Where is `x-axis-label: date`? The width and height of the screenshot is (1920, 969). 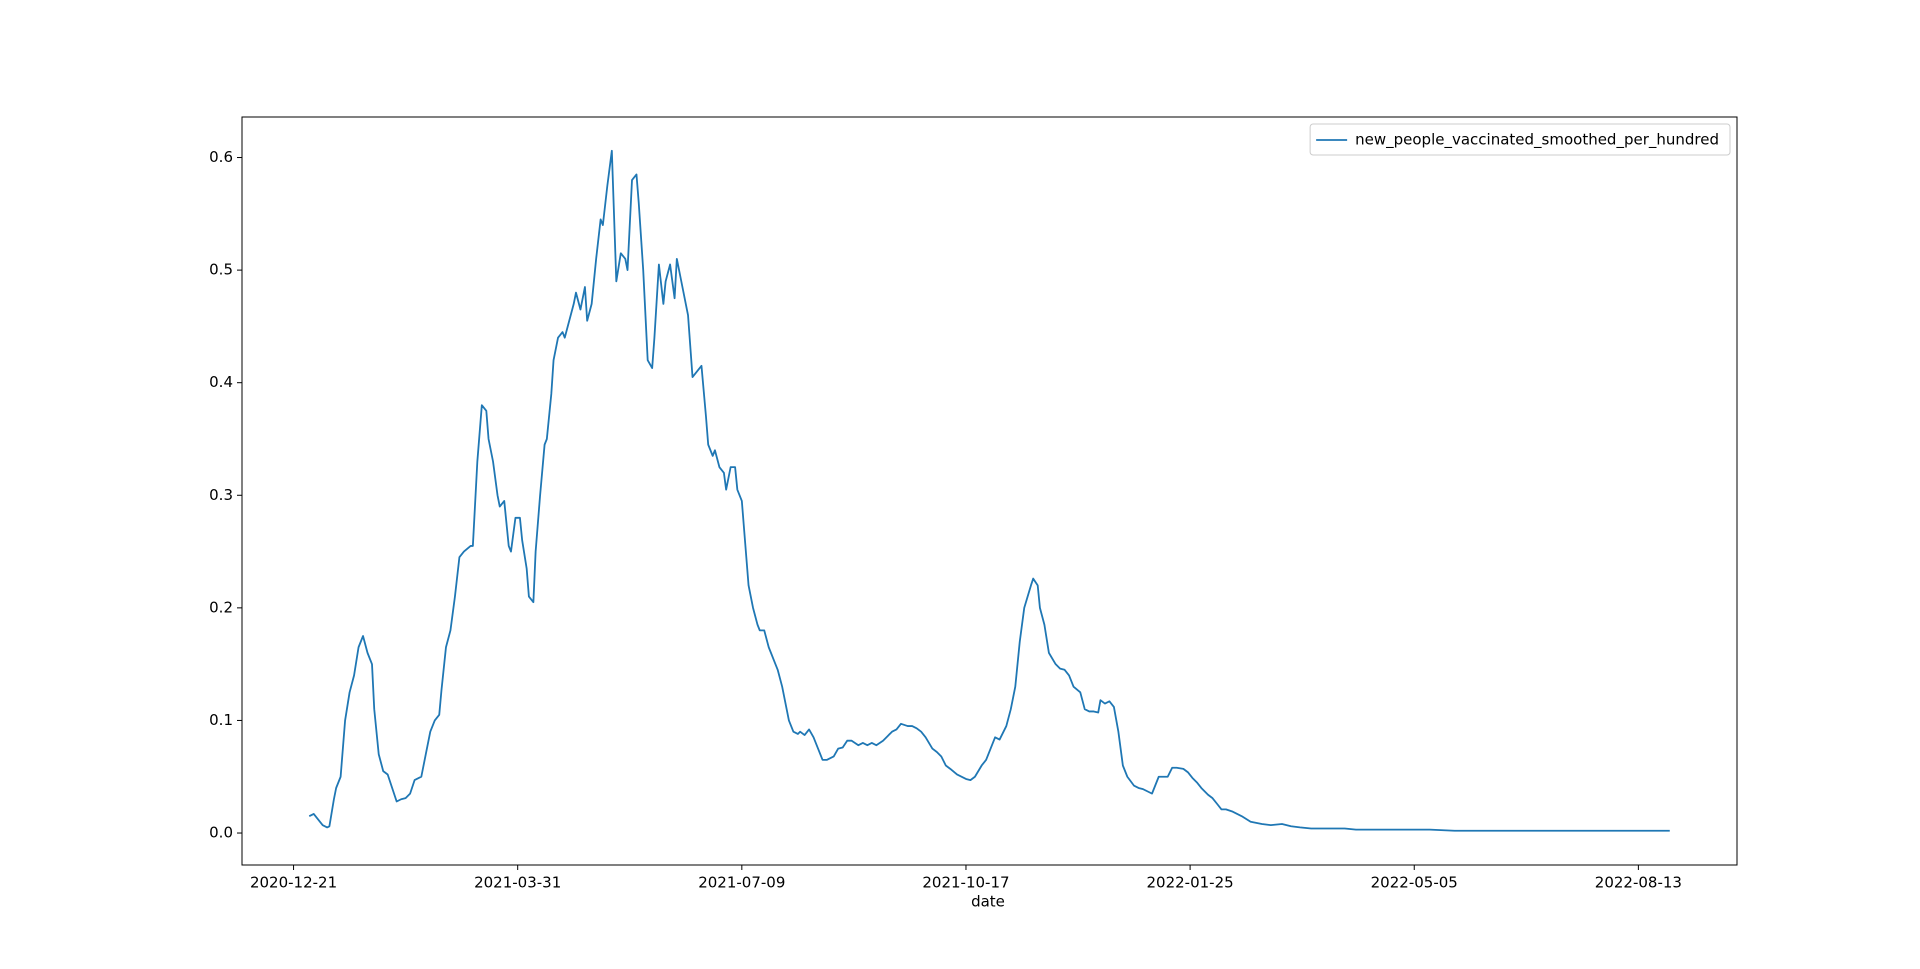 x-axis-label: date is located at coordinates (988, 902).